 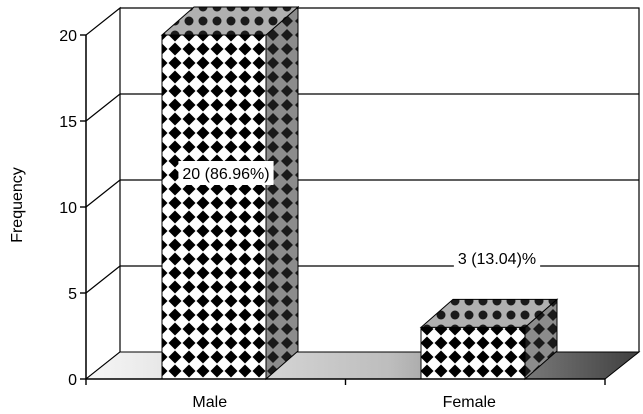 I want to click on data-label-female: 3 (13.04)%, so click(x=497, y=258).